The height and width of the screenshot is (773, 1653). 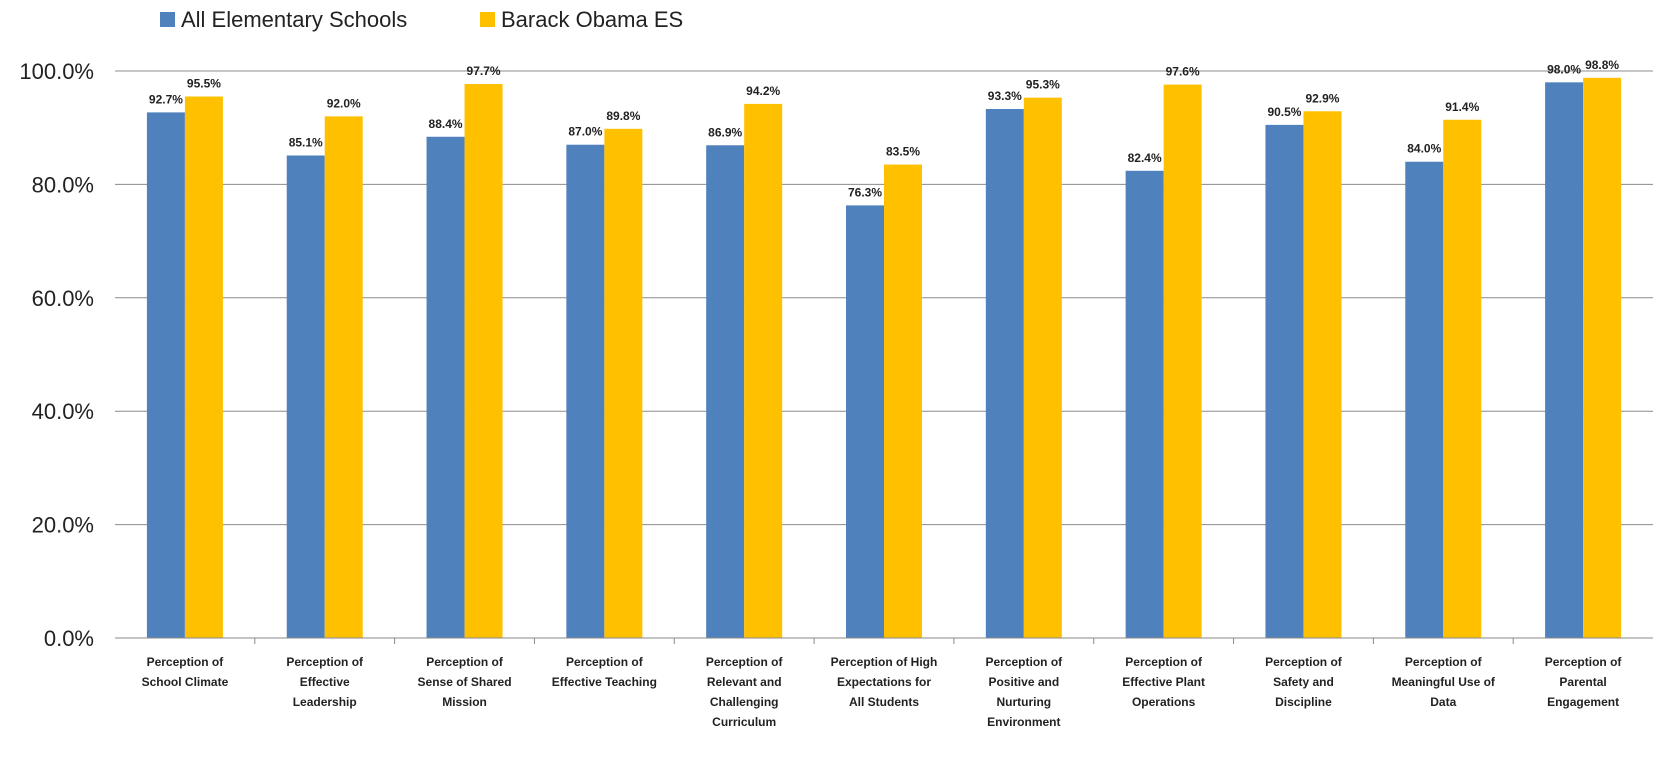 I want to click on y-tick-label: 20.0%, so click(x=63, y=525).